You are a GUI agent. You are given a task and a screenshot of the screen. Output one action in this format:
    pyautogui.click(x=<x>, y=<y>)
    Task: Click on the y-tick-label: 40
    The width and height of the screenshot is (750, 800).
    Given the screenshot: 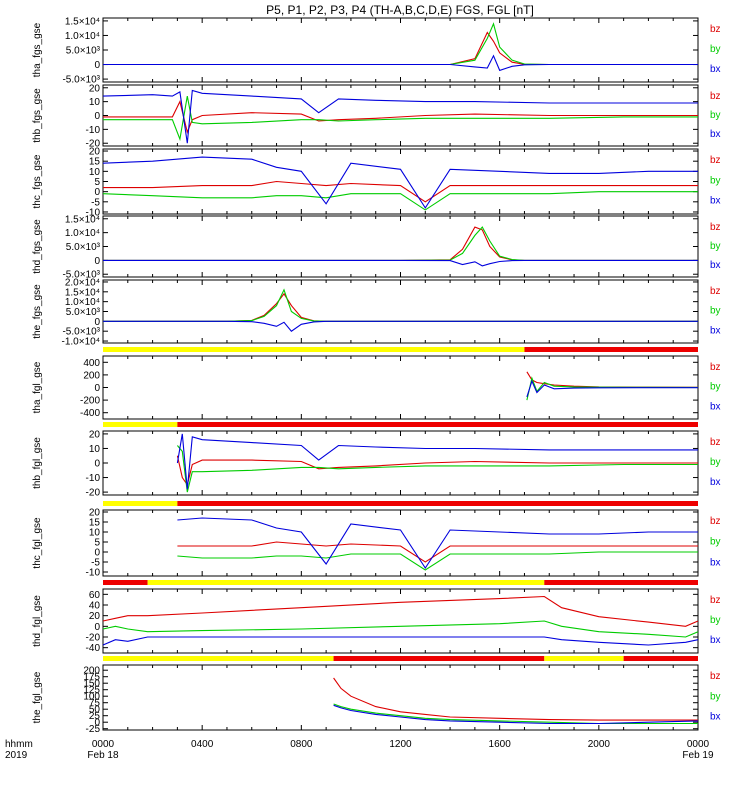 What is the action you would take?
    pyautogui.click(x=95, y=606)
    